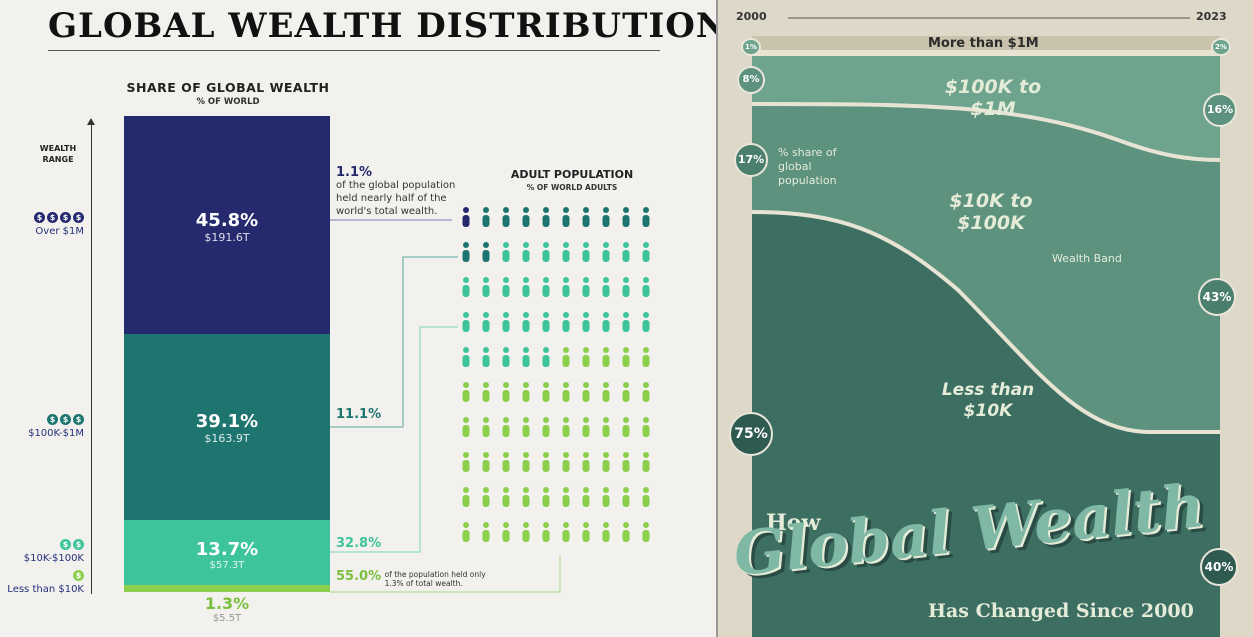 The height and width of the screenshot is (637, 1253). I want to click on circle-less-10k-2000: 75%, so click(751, 434).